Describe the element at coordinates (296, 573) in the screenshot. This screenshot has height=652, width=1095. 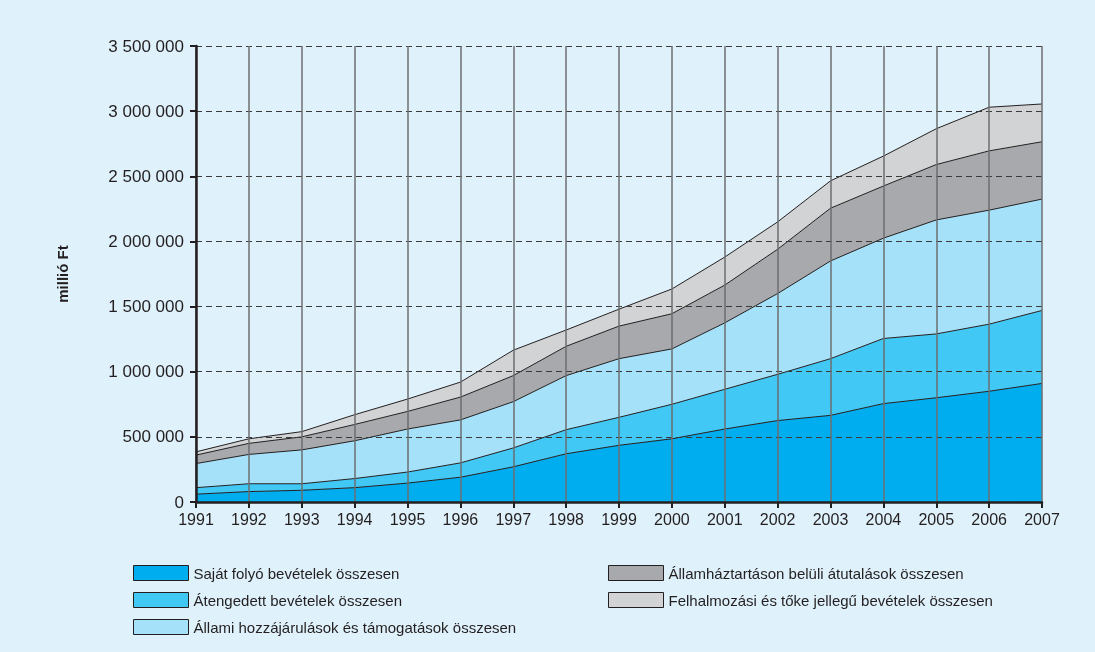
I see `legend-label: Saját folyó bevételek összesen` at that location.